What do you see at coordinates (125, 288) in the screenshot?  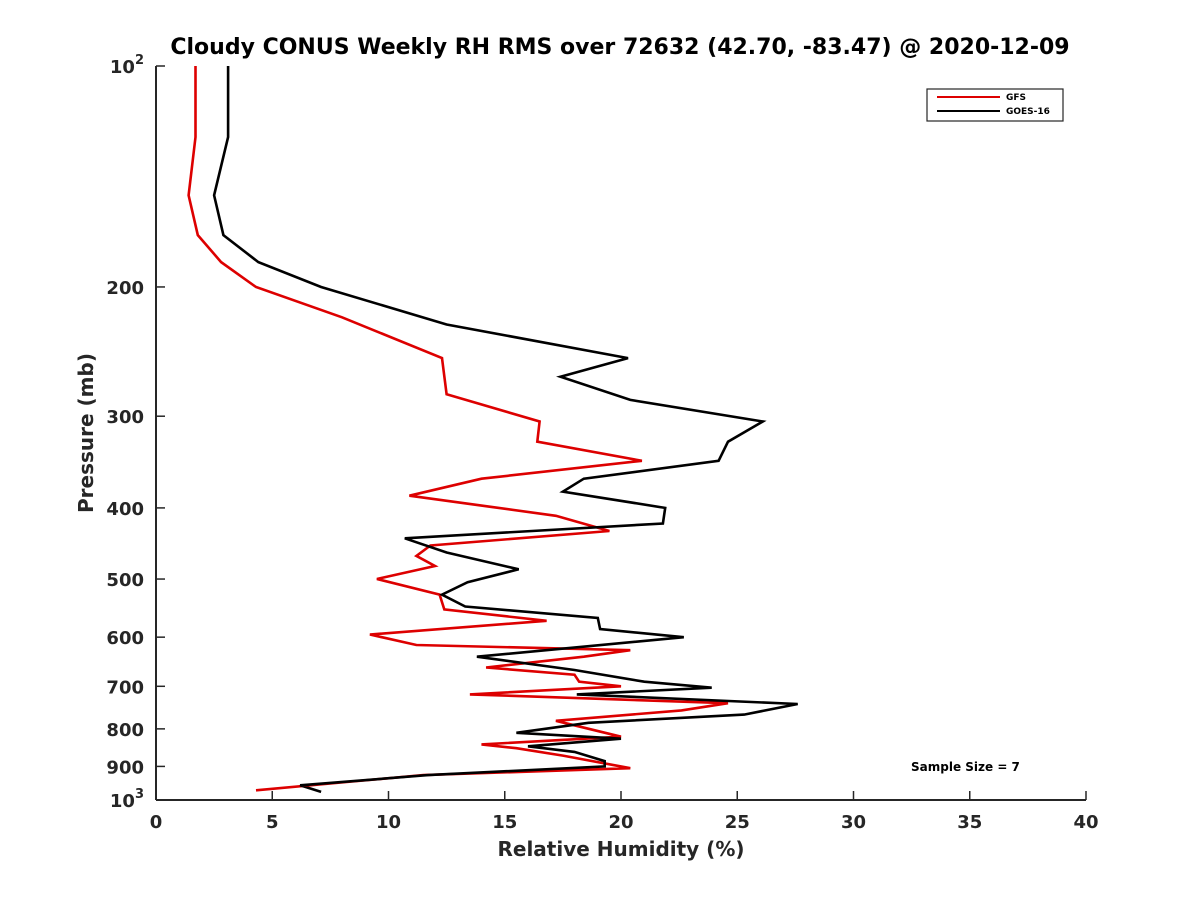 I see `y-tick-label-1: 200` at bounding box center [125, 288].